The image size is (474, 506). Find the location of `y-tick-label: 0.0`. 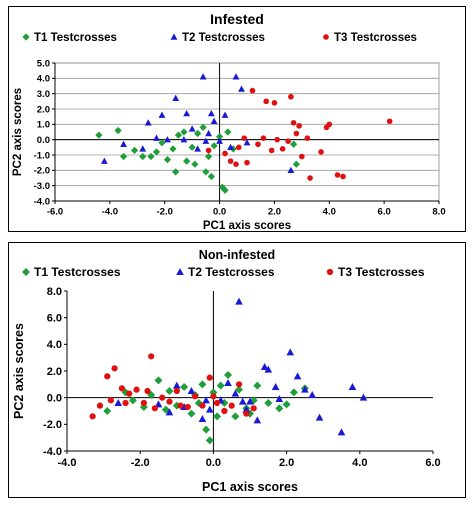

y-tick-label: 0.0 is located at coordinates (54, 399).